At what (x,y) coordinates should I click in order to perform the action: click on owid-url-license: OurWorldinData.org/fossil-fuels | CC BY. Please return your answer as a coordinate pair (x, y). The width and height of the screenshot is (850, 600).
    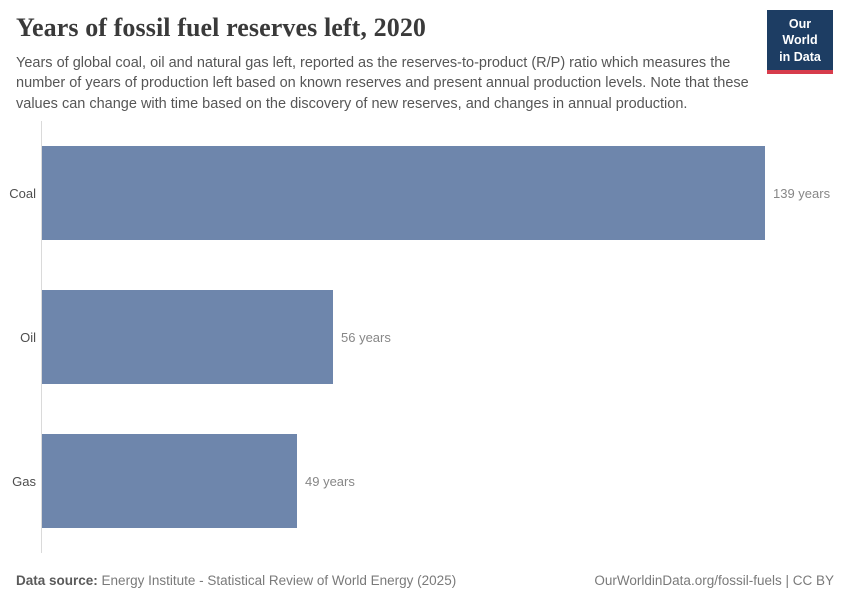
    Looking at the image, I should click on (714, 580).